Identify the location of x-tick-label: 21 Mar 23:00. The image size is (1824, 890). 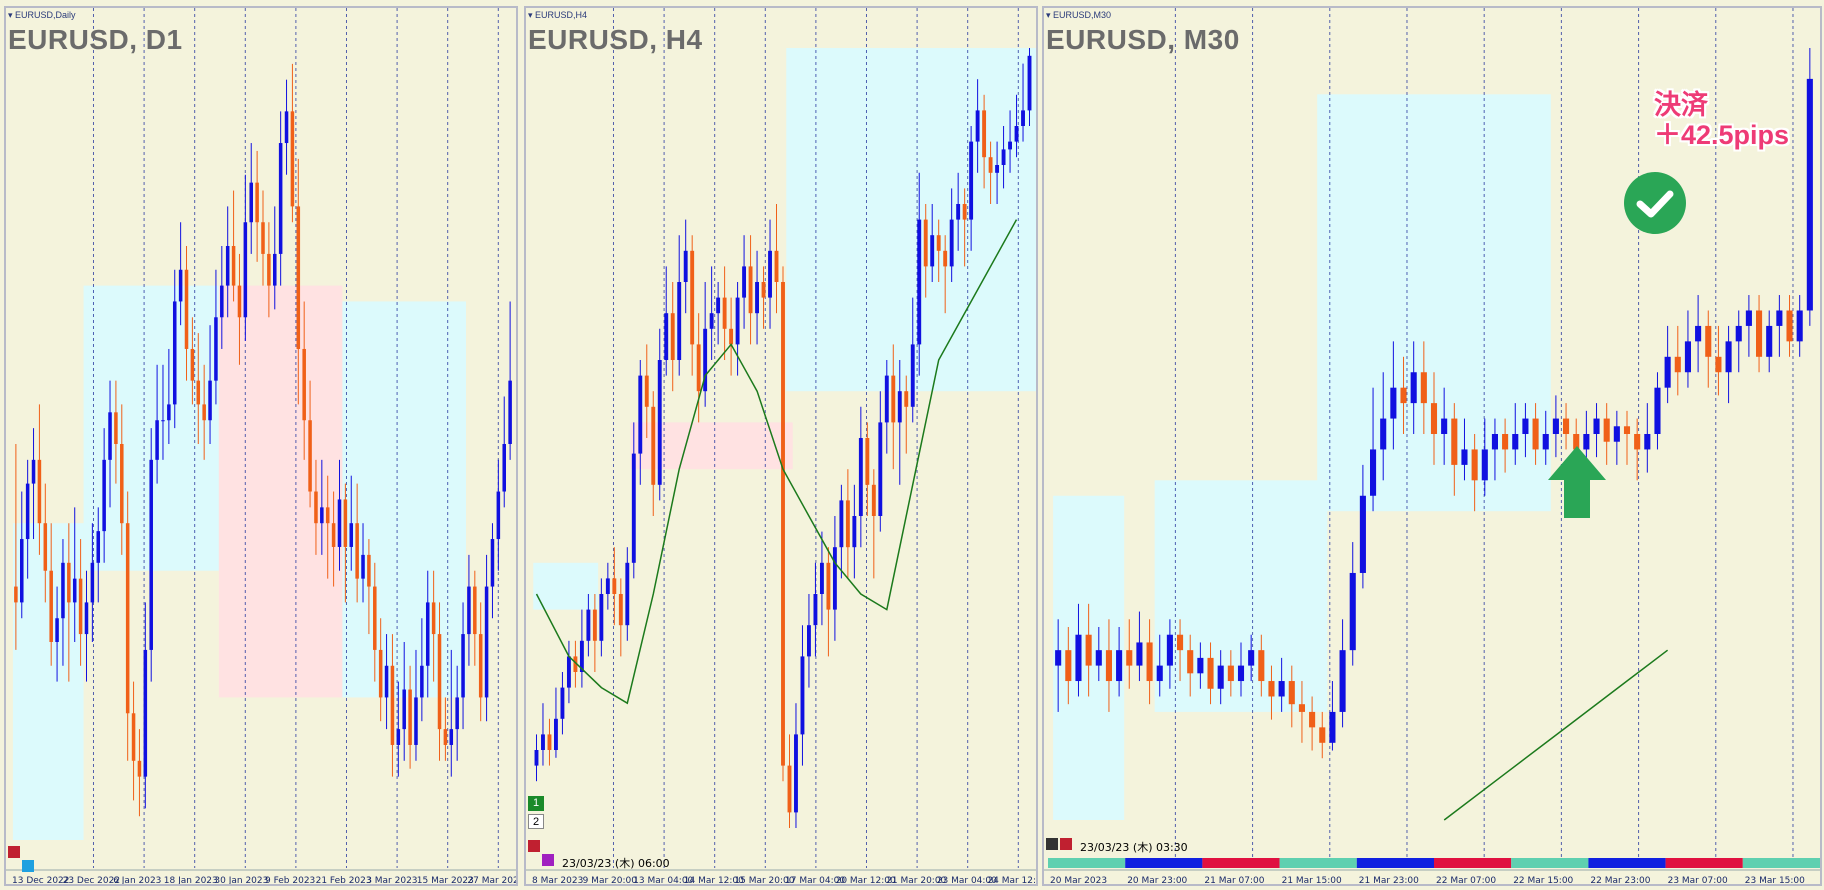
(1389, 881).